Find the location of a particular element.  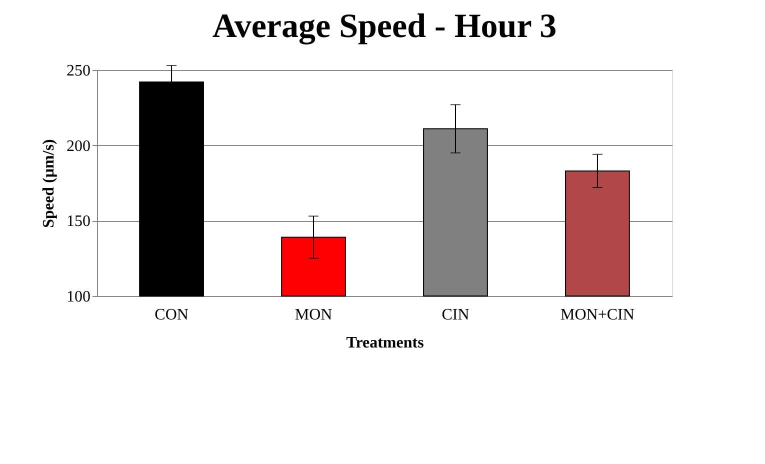

x-tick-label: MON+CIN is located at coordinates (597, 315).